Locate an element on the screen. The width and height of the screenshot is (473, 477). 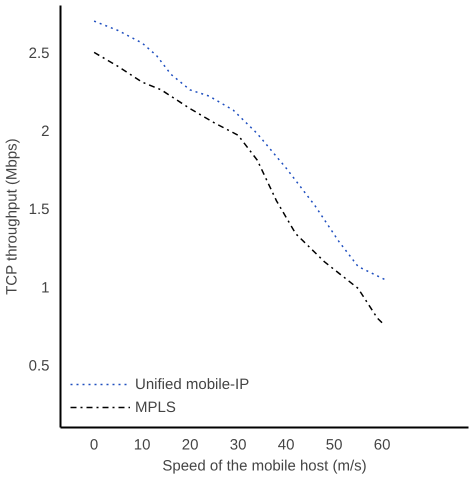
x-tick-label: 20 is located at coordinates (190, 445).